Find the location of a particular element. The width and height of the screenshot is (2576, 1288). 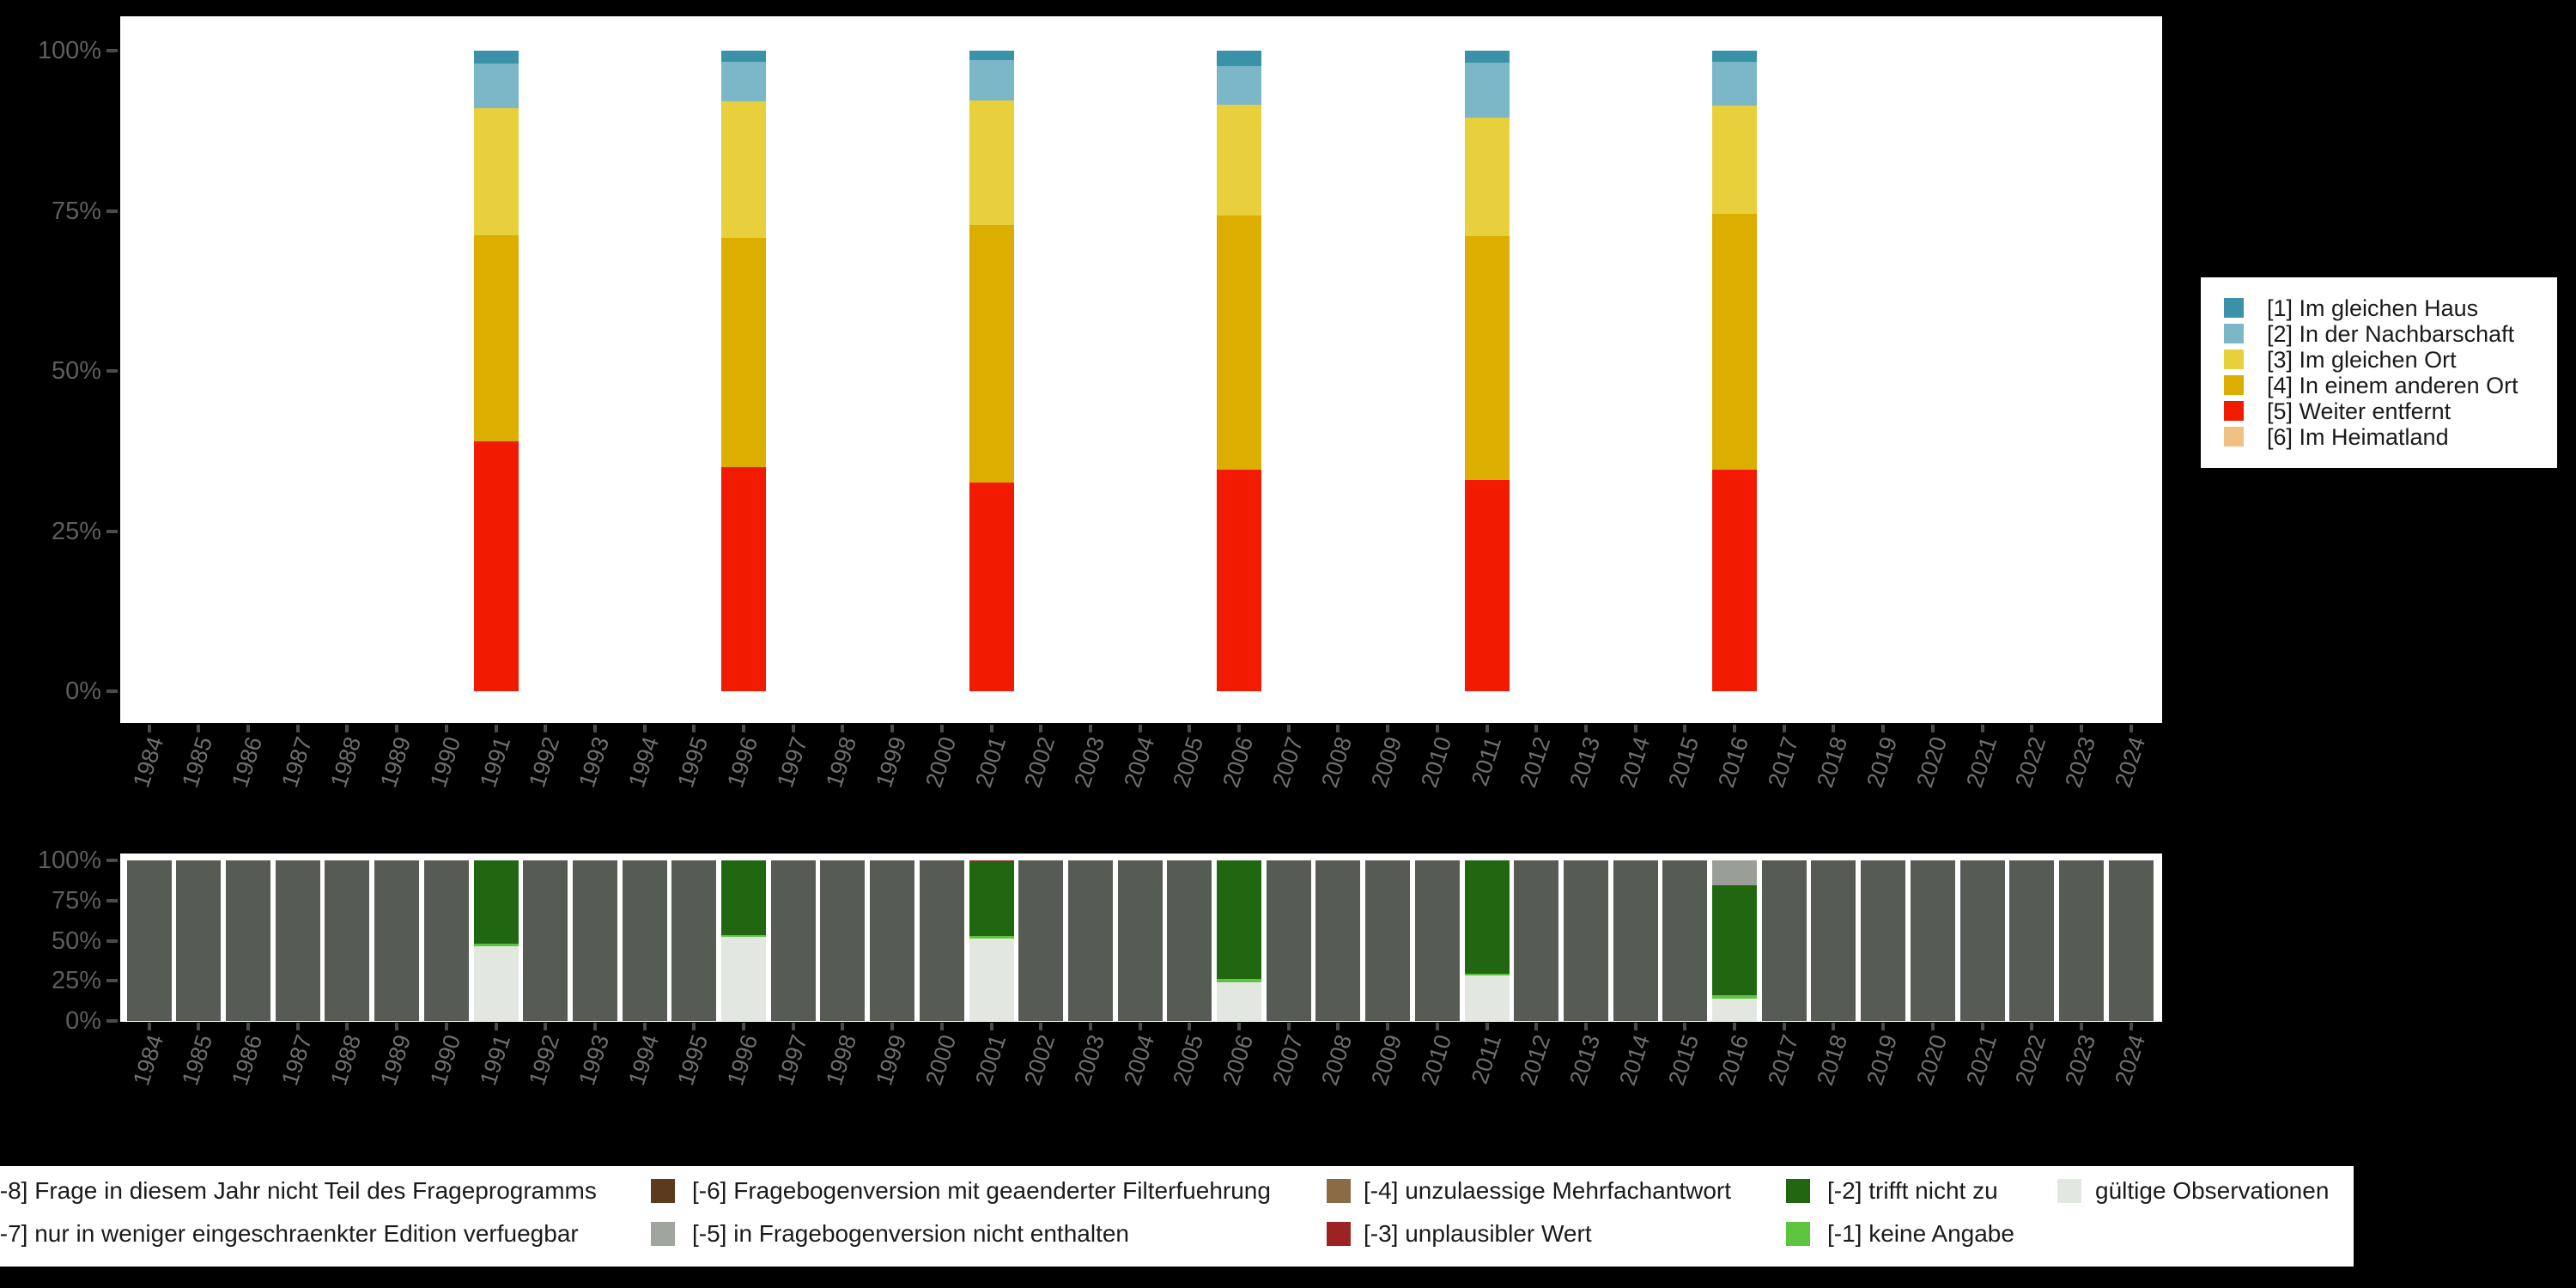

x-axis-year-label: 2011 is located at coordinates (1486, 761).